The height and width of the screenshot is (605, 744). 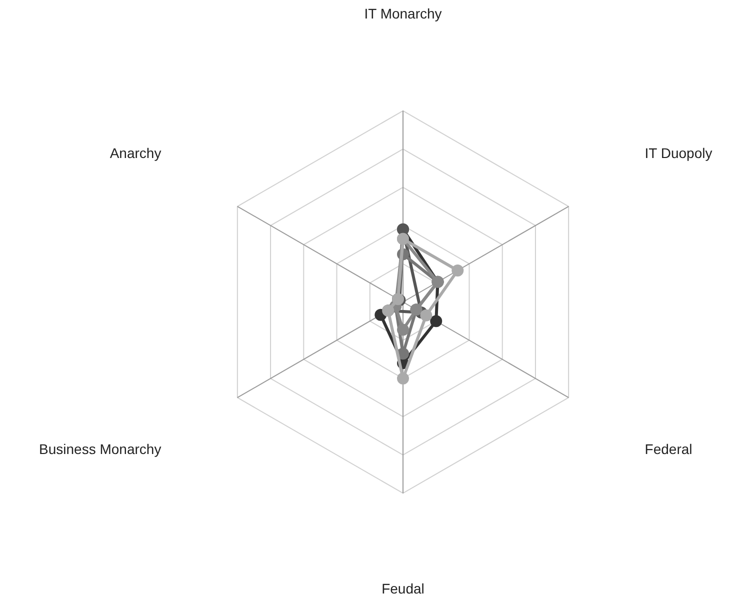 What do you see at coordinates (403, 588) in the screenshot?
I see `spoke-label: Feudal` at bounding box center [403, 588].